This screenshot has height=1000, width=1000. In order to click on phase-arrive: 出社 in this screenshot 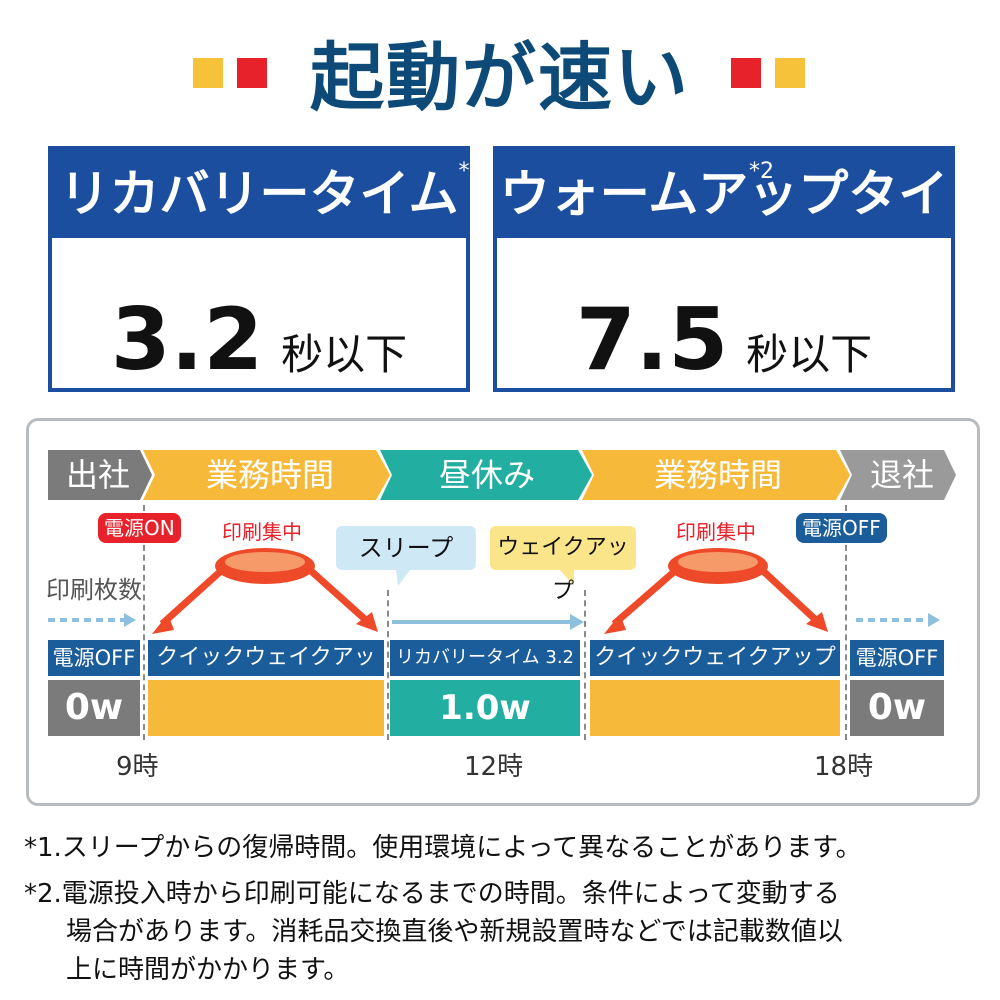, I will do `click(97, 475)`.